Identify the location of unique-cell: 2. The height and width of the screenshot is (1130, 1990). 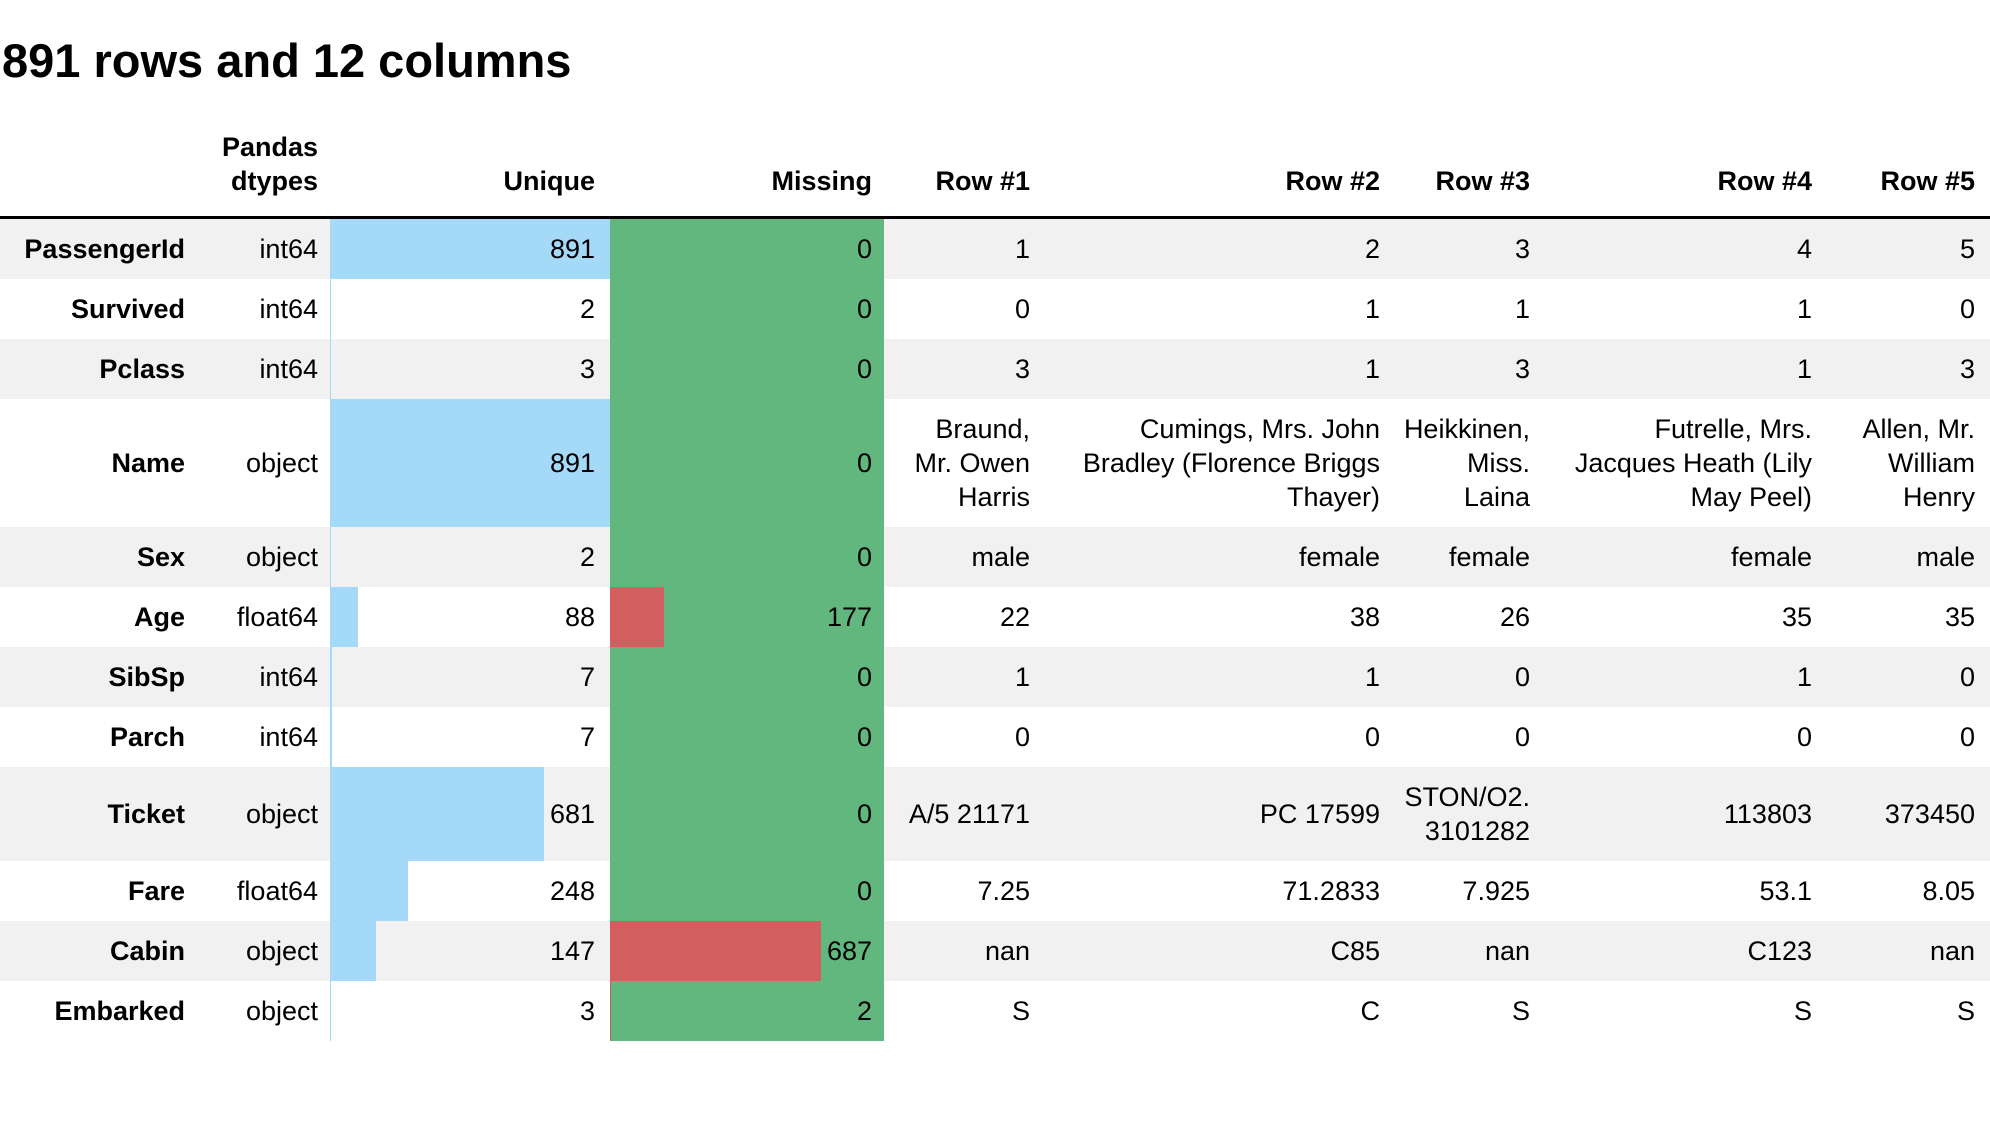
(470, 309).